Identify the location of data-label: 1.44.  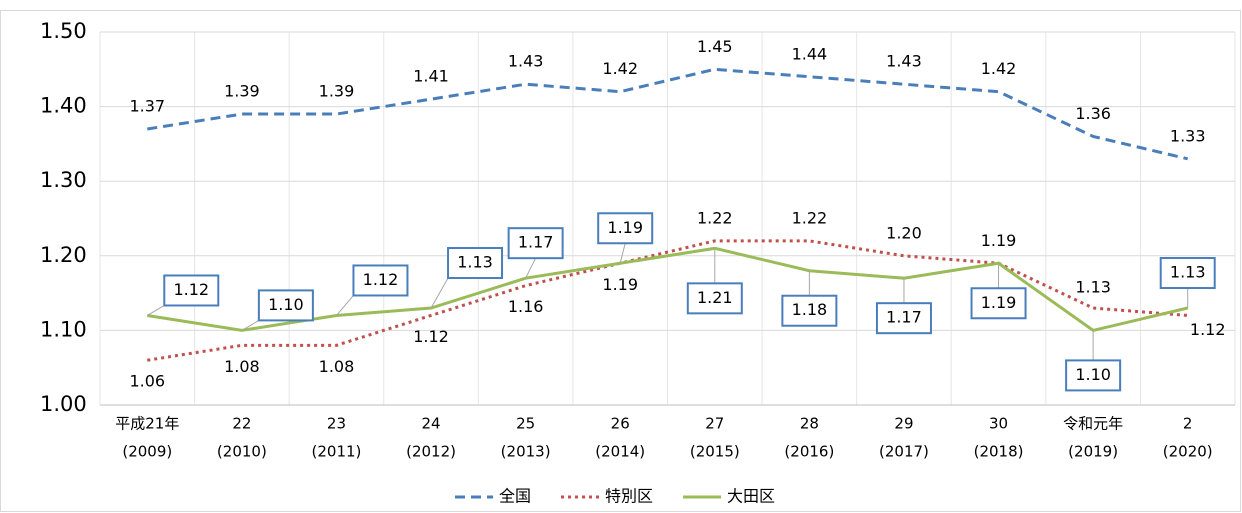
(810, 53).